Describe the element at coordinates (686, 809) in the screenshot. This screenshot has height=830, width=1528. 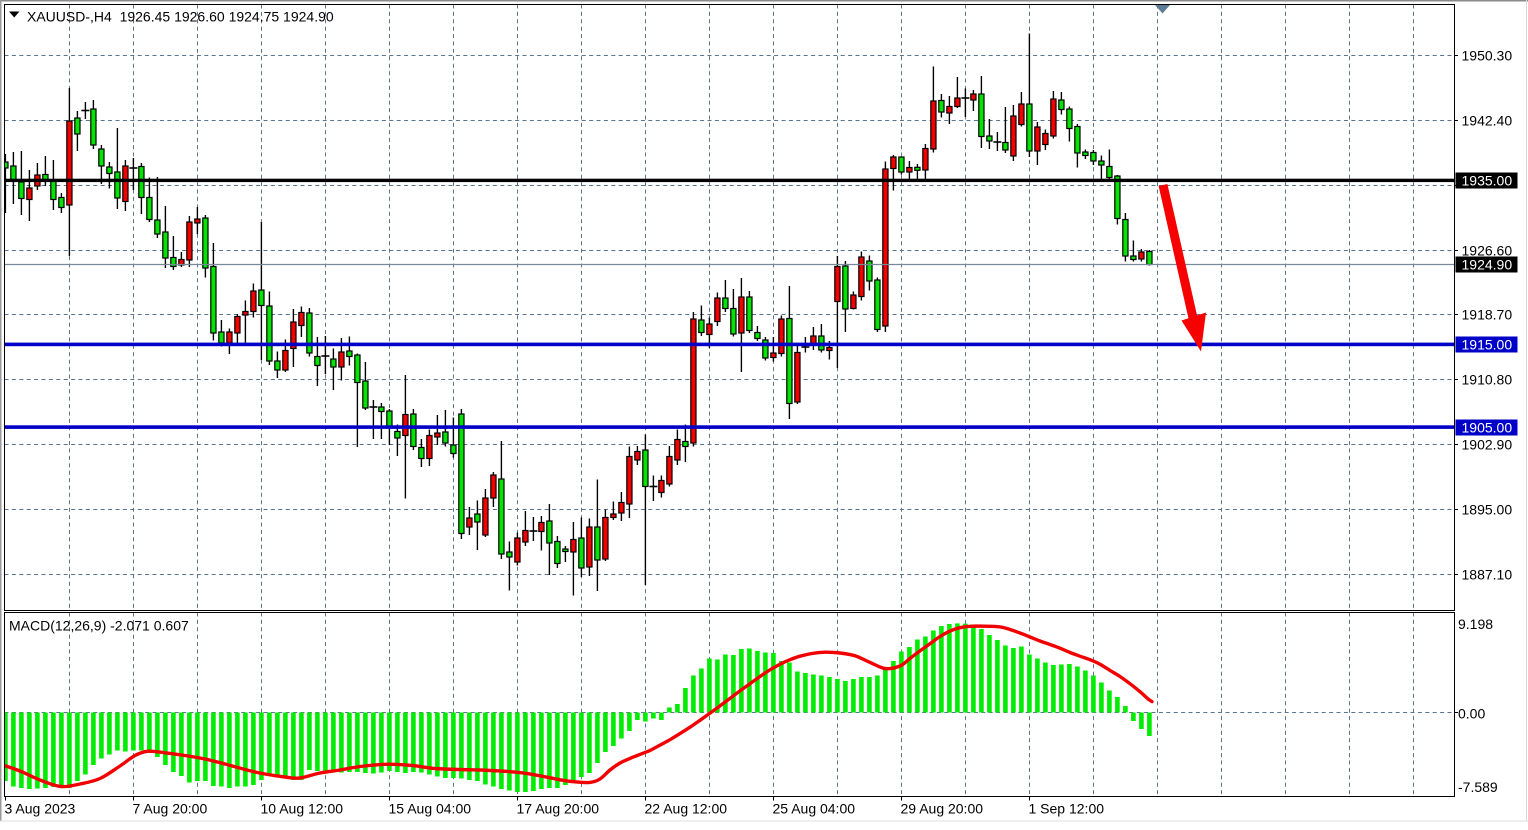
I see `svg-text: 22 Aug 12:00` at that location.